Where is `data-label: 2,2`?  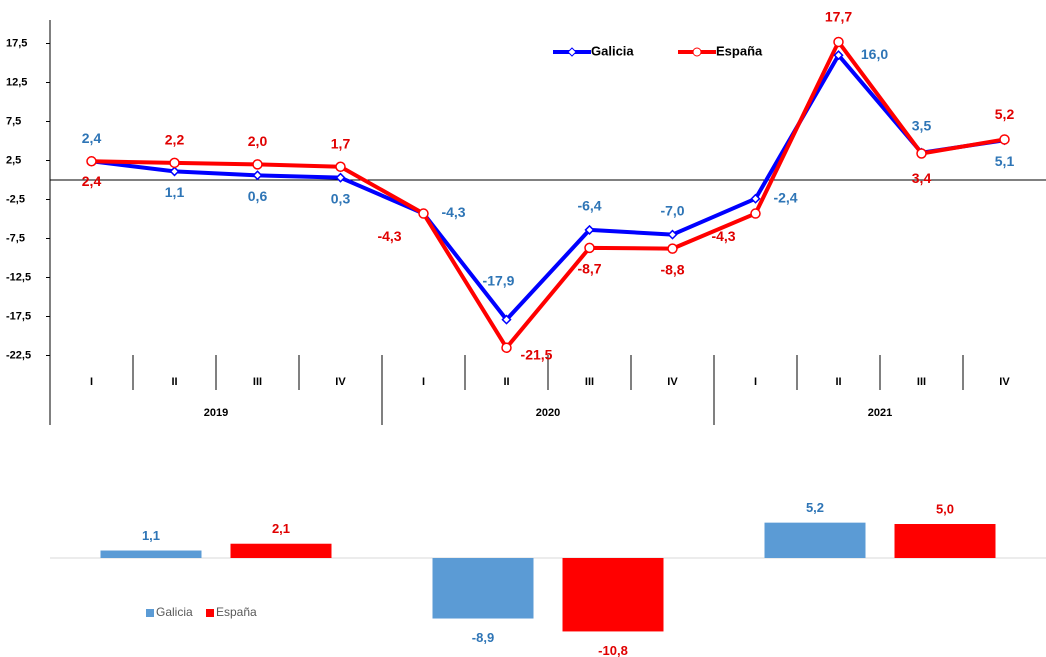 data-label: 2,2 is located at coordinates (175, 140).